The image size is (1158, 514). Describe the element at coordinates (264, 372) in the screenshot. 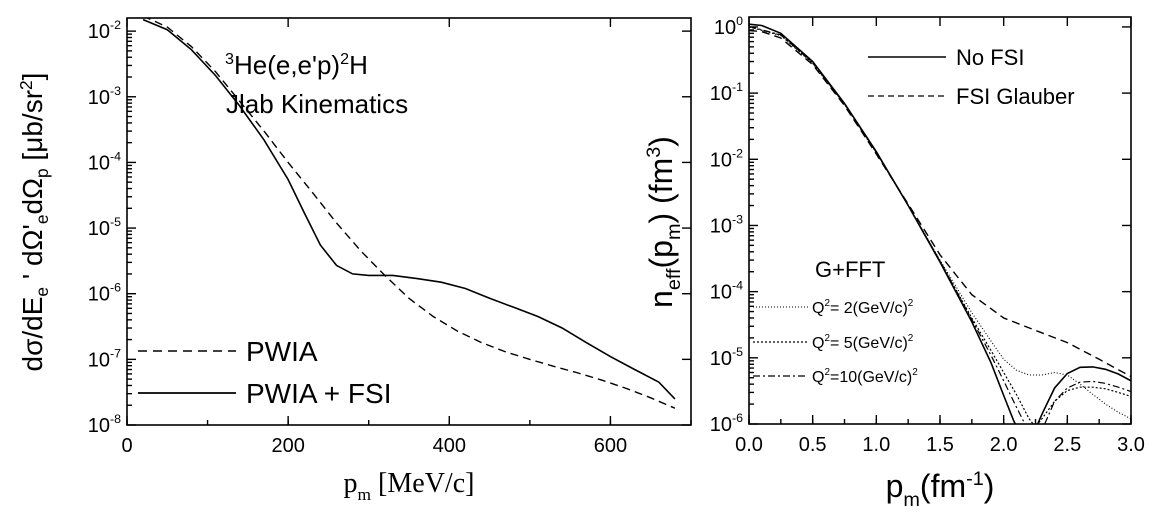

I see `left-legend: PWIA PWIA + FSI` at that location.